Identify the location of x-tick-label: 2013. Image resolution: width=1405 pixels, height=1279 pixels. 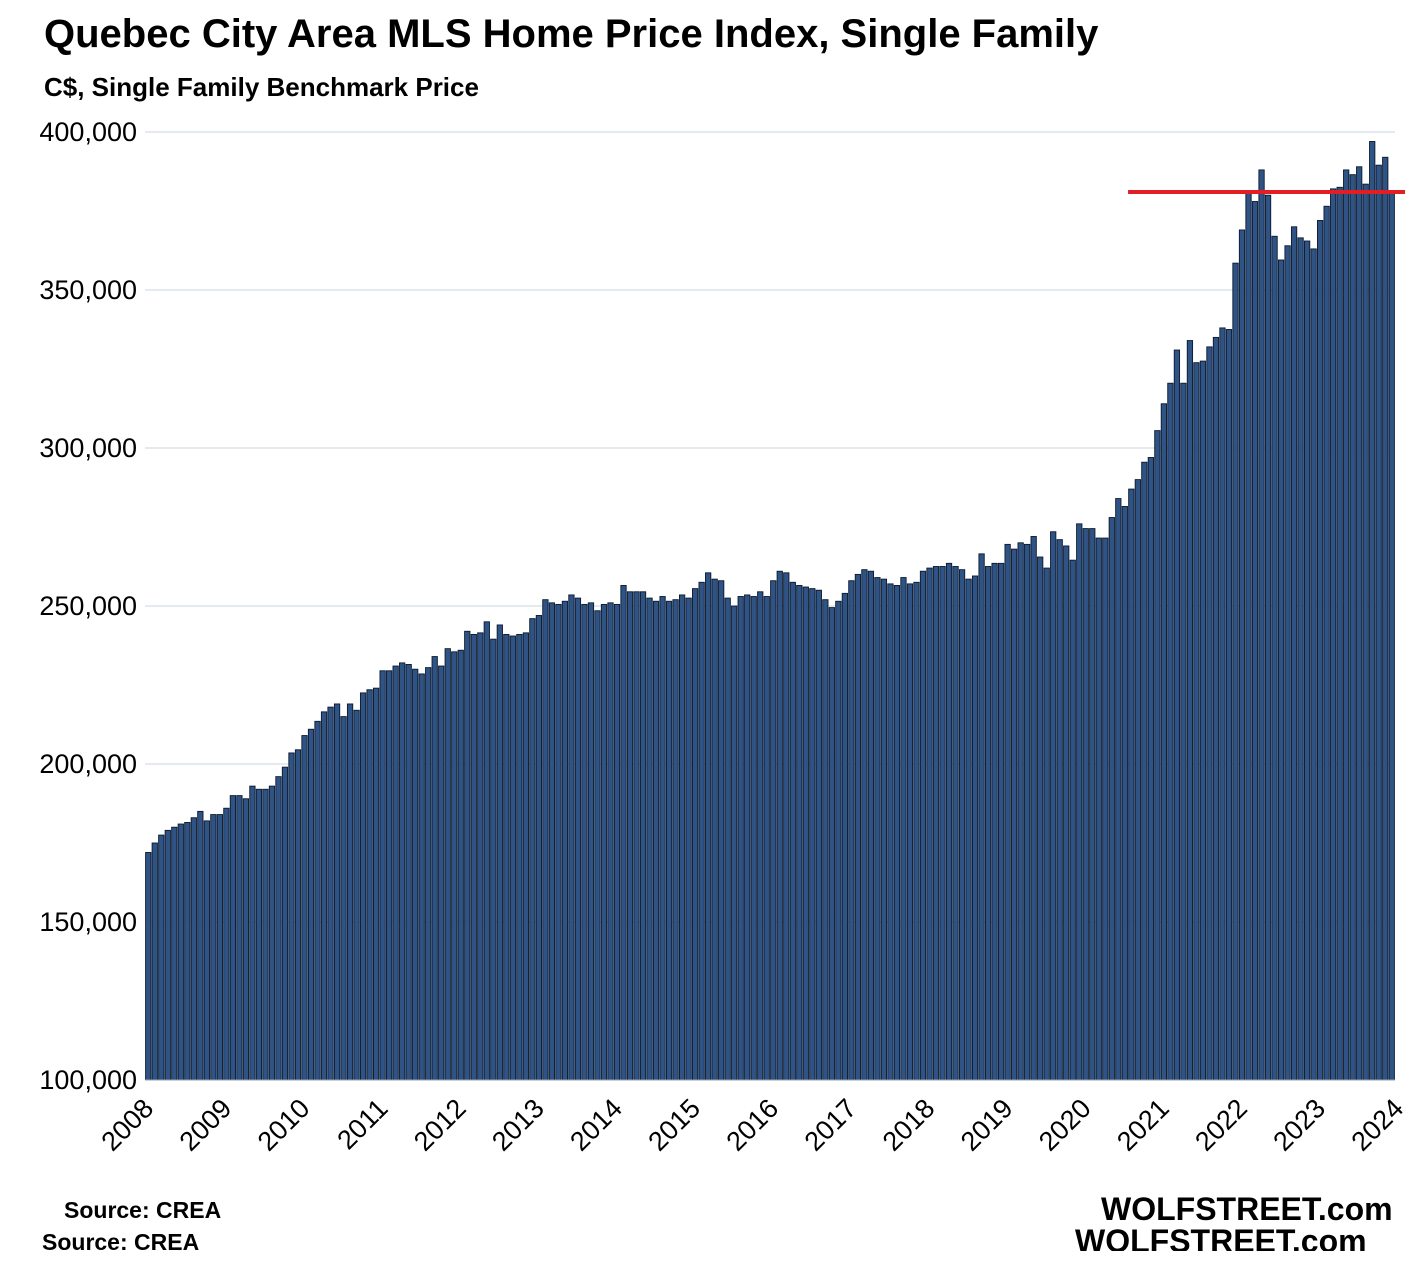
(518, 1125).